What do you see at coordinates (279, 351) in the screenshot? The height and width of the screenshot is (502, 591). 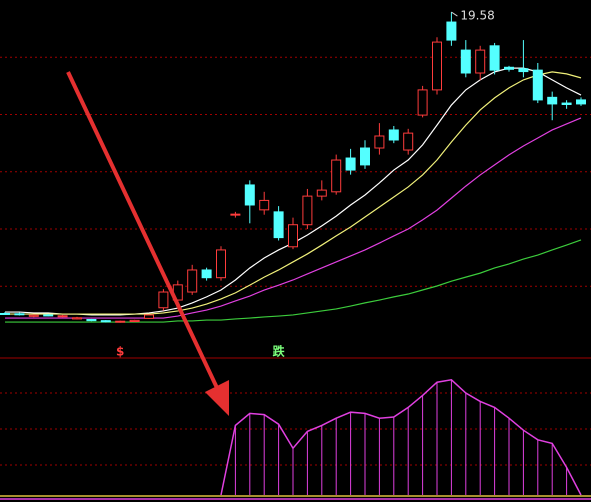 I see `signal-label: 跌` at bounding box center [279, 351].